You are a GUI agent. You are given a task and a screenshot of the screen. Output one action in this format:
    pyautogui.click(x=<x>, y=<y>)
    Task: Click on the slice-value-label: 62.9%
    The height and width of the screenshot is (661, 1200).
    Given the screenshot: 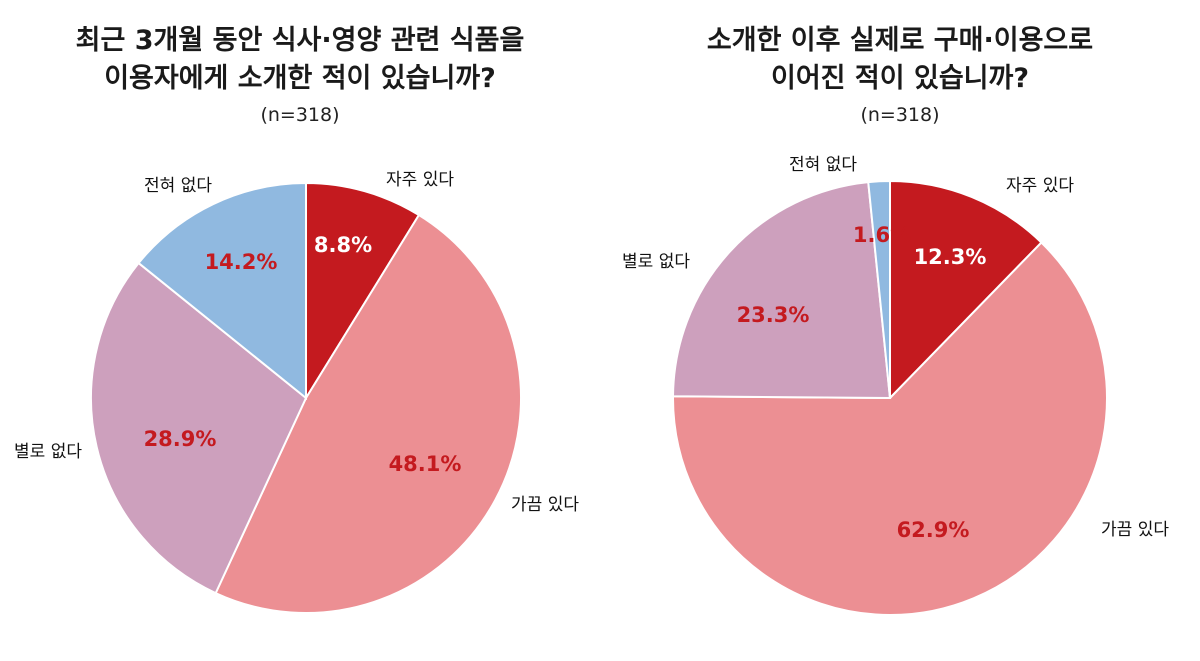 What is the action you would take?
    pyautogui.click(x=933, y=530)
    